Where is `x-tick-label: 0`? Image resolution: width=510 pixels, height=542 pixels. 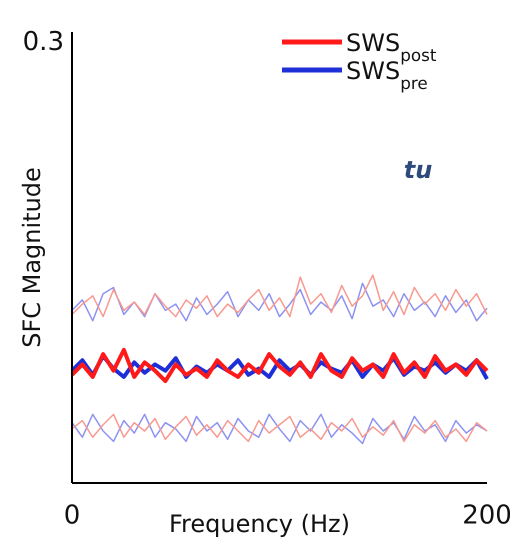
x-tick-label: 0 is located at coordinates (72, 515).